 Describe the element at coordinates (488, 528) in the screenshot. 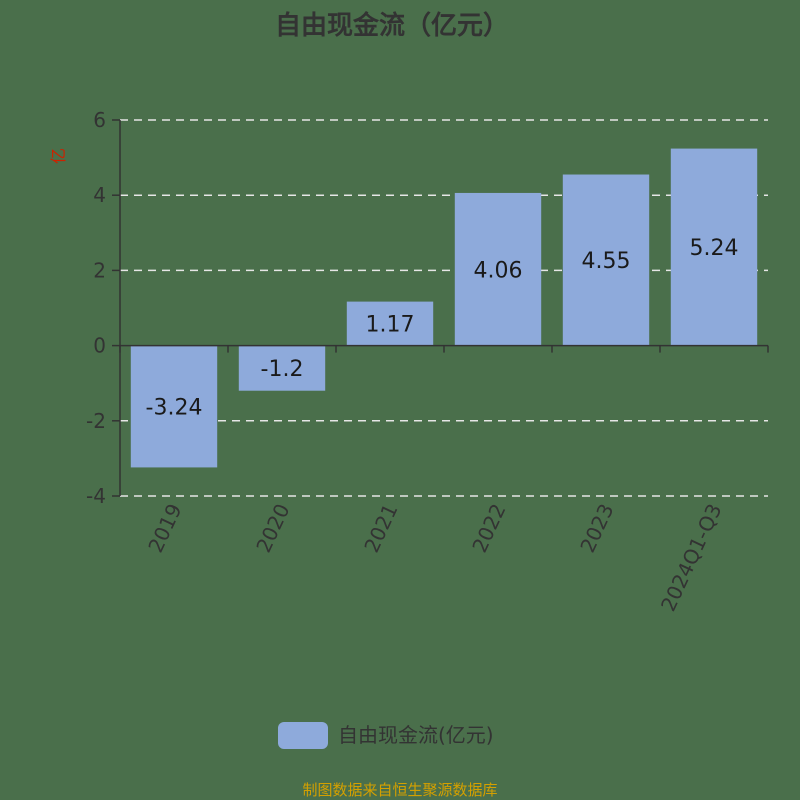

I see `x-category-label: 2022` at that location.